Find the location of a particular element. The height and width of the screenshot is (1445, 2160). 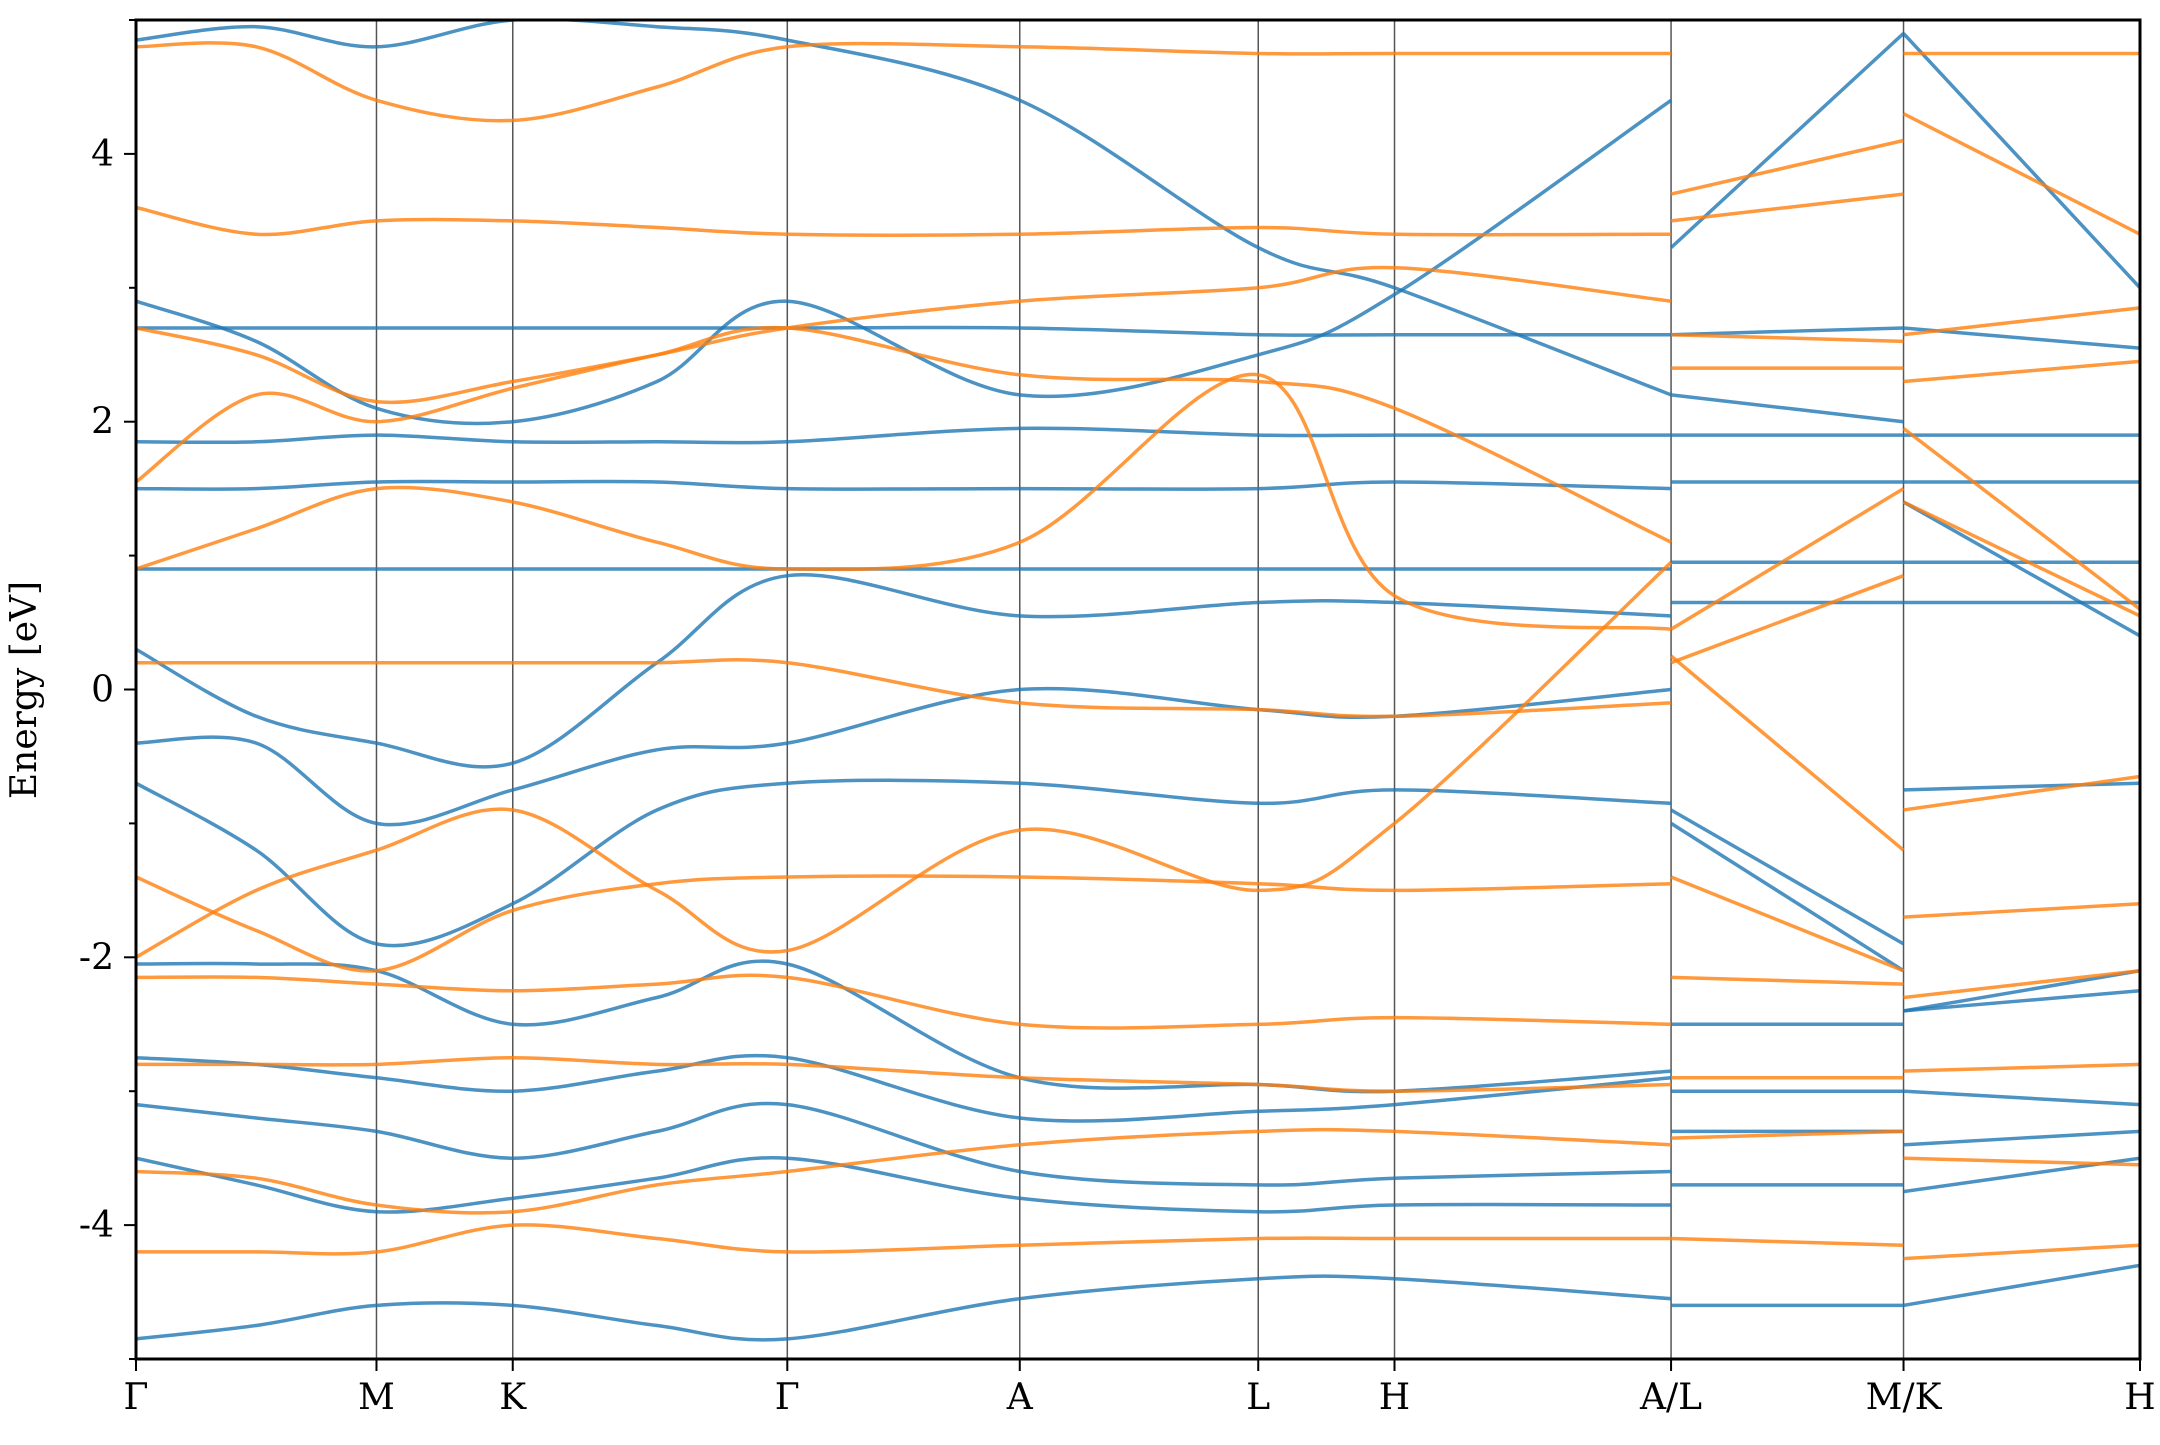

y-tick-label: -4 is located at coordinates (96, 1225).